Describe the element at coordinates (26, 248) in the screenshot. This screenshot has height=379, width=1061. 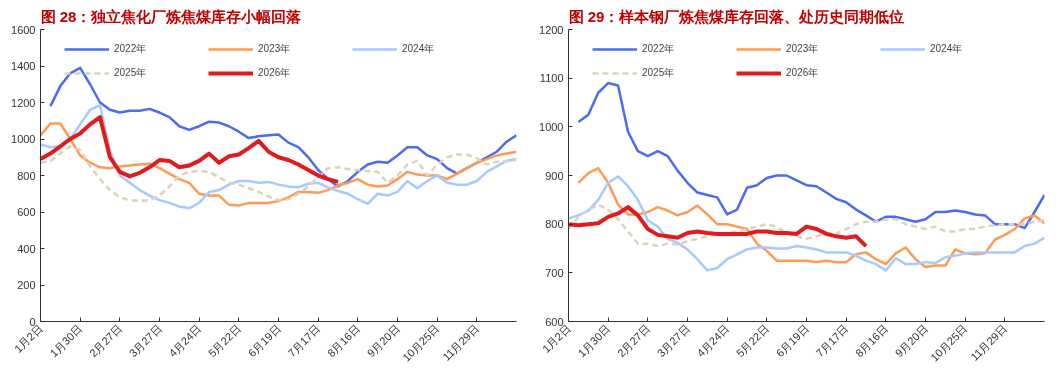
I see `y-tick-label: 400` at that location.